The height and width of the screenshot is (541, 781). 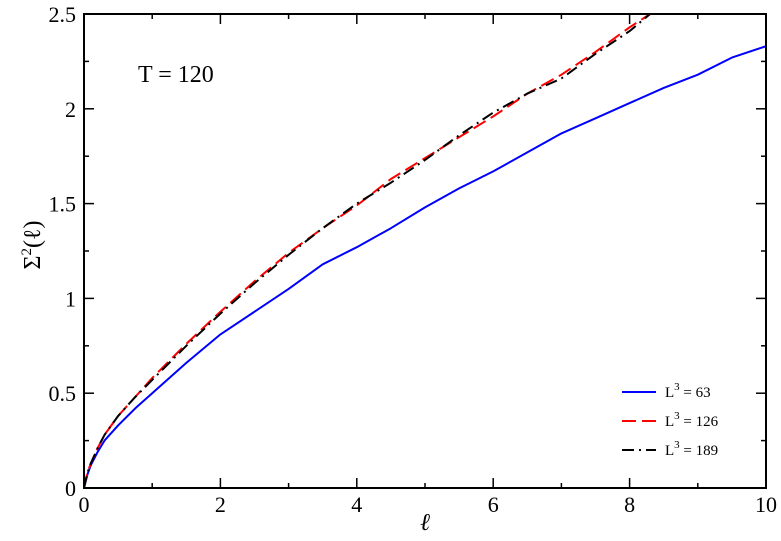 I want to click on x-tick-label: 10, so click(x=766, y=504).